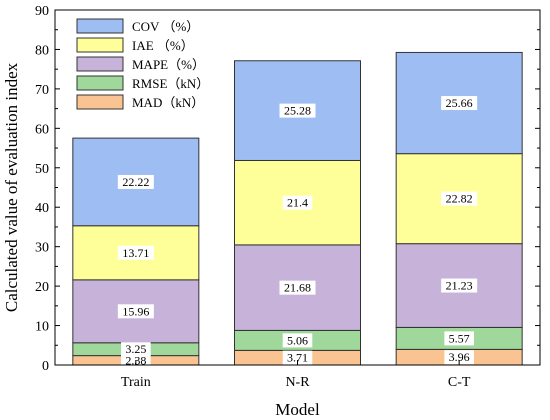 The height and width of the screenshot is (420, 550). I want to click on y-tick-label: 90, so click(42, 11).